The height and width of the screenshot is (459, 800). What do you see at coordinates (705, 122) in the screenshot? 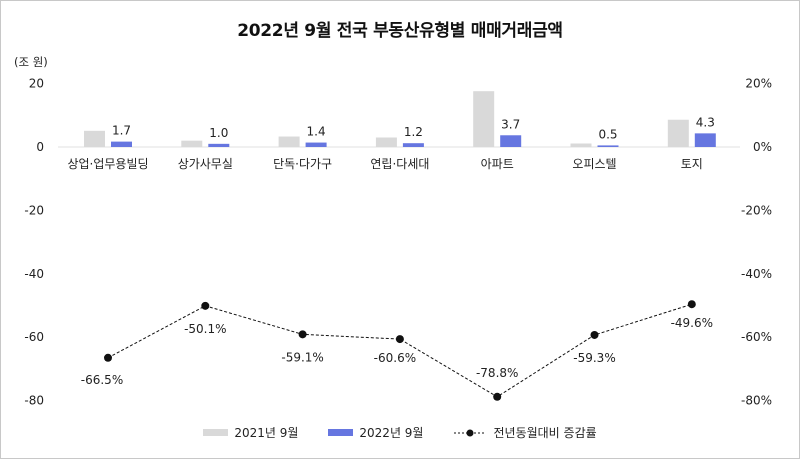
I see `bar-value-label: 4.3` at bounding box center [705, 122].